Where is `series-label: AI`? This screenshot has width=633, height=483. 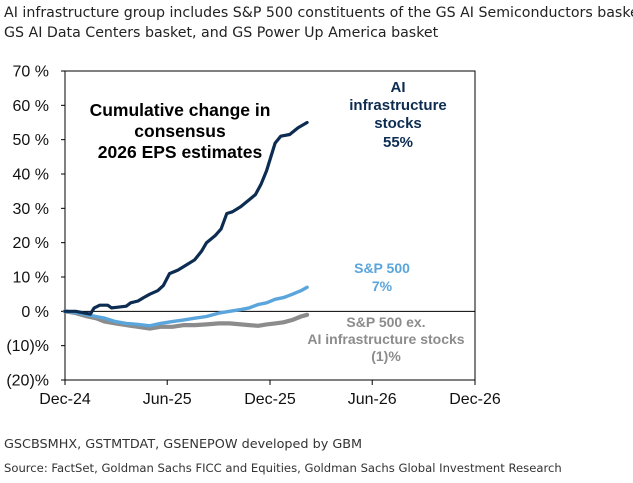 series-label: AI is located at coordinates (398, 87).